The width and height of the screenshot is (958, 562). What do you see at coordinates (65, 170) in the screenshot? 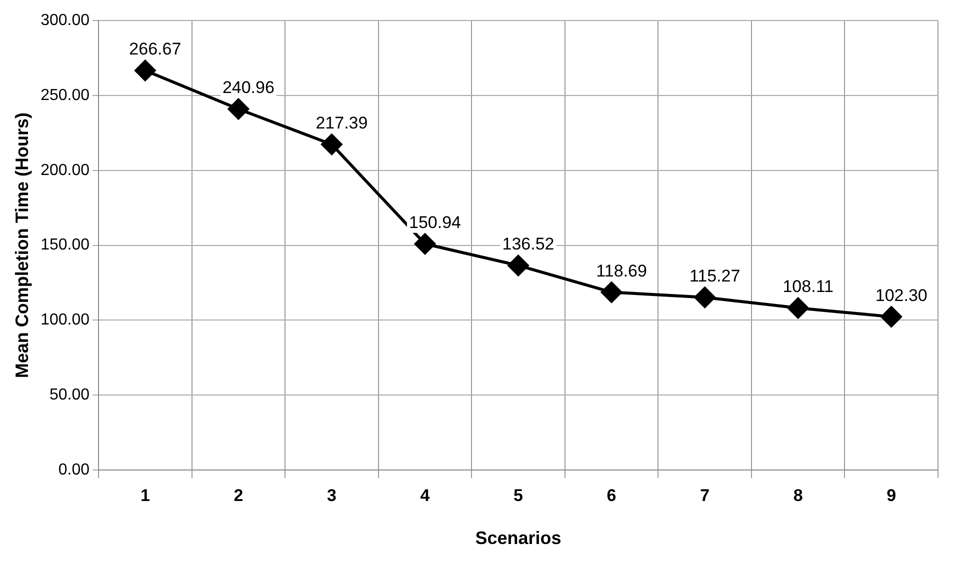
I see `y-tick-label: 200.00` at bounding box center [65, 170].